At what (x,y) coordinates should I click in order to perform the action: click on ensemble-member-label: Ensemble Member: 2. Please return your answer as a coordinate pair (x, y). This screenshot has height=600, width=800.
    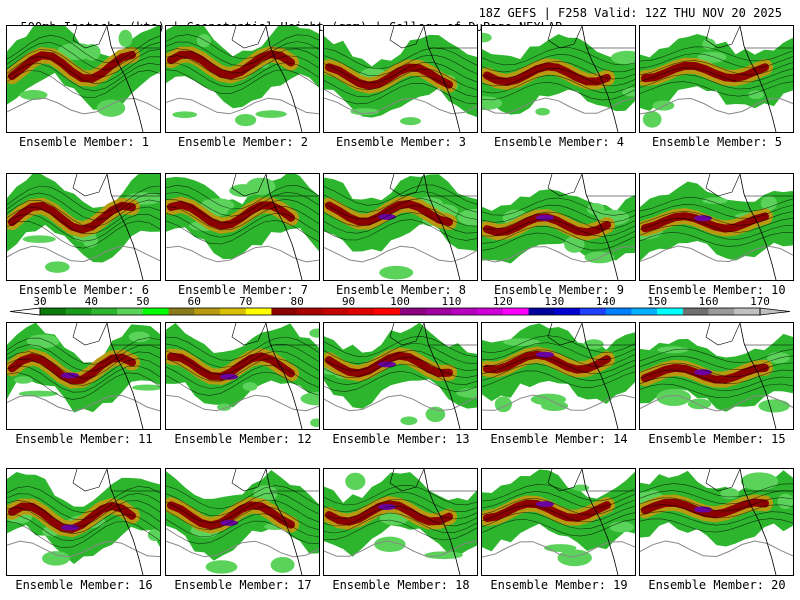
    Looking at the image, I should click on (243, 142).